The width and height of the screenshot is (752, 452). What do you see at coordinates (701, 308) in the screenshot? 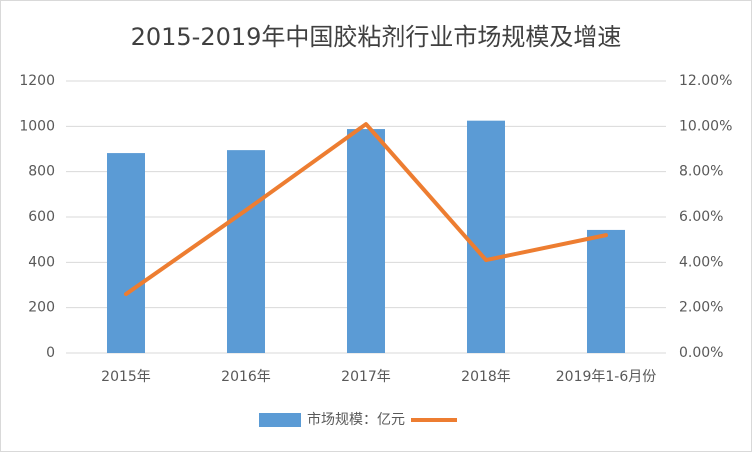
I see `y2-tick-label: 2.00%` at bounding box center [701, 308].